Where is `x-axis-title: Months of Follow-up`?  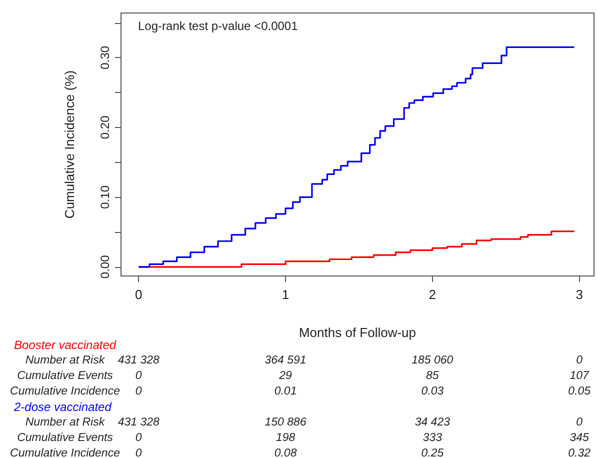
x-axis-title: Months of Follow-up is located at coordinates (357, 332).